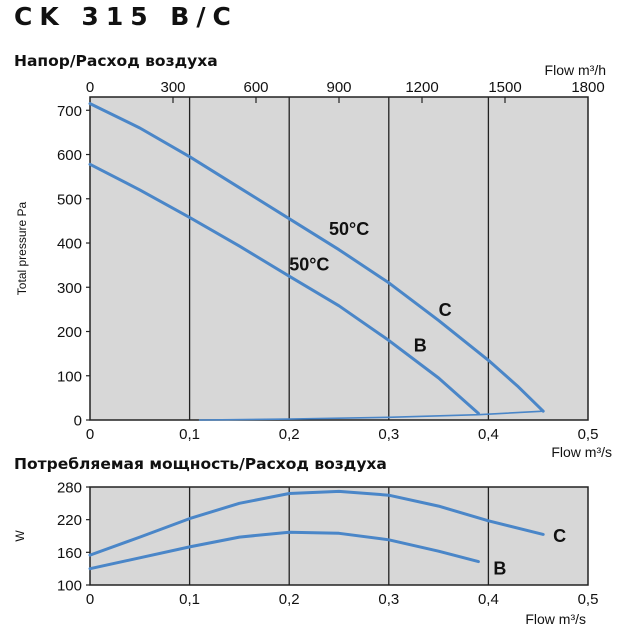 The image size is (630, 630). What do you see at coordinates (255, 87) in the screenshot?
I see `pressure-x2-tick-label: 600` at bounding box center [255, 87].